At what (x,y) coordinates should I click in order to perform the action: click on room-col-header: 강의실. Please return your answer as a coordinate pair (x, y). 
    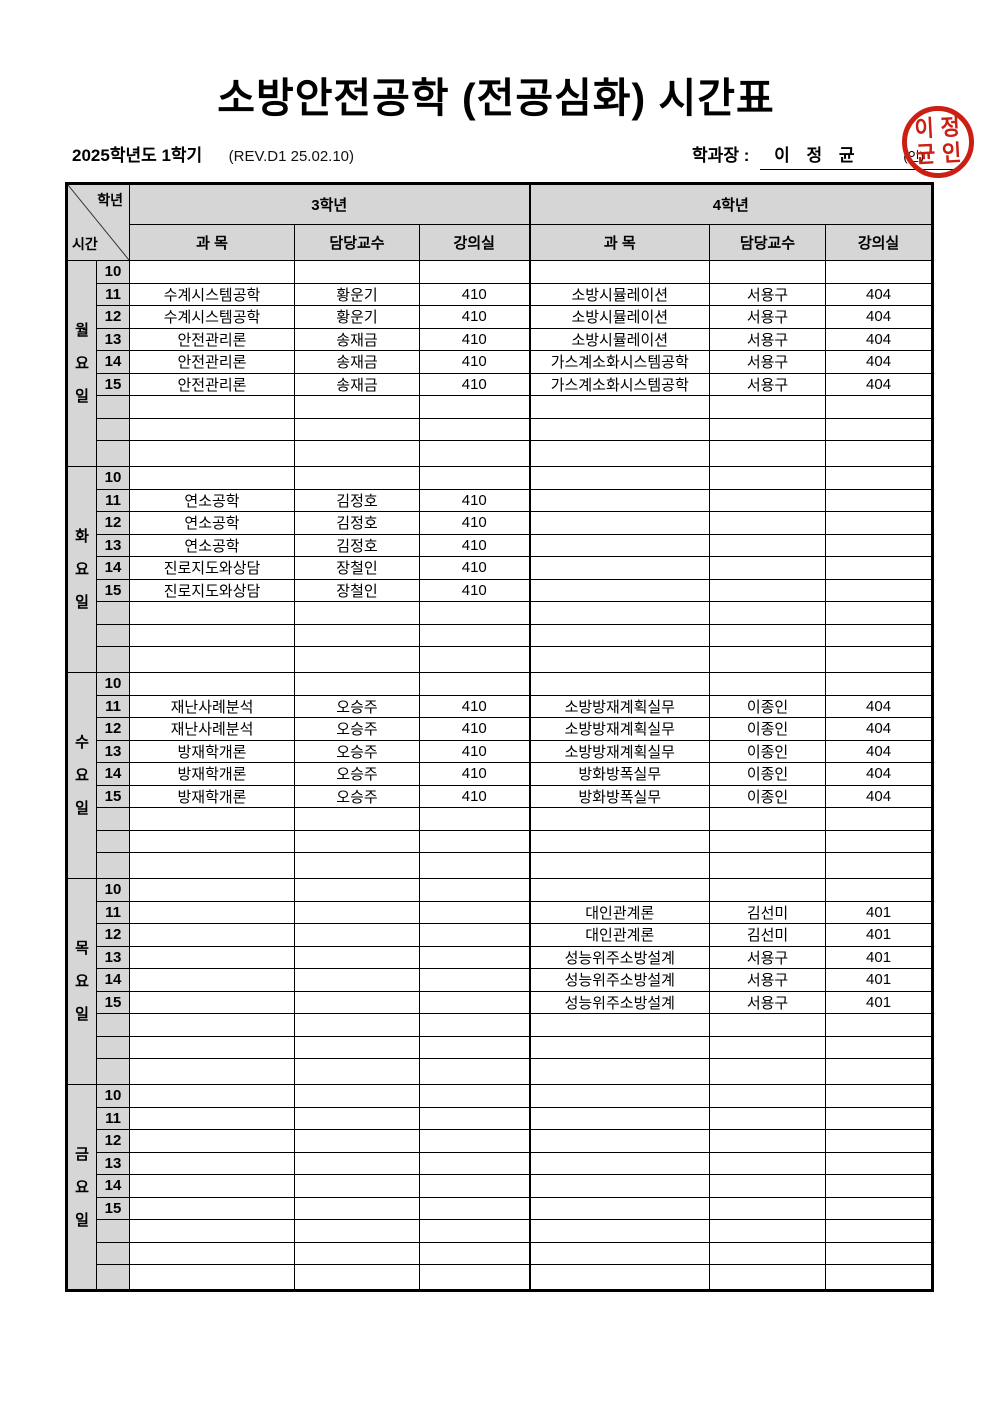
    Looking at the image, I should click on (879, 242).